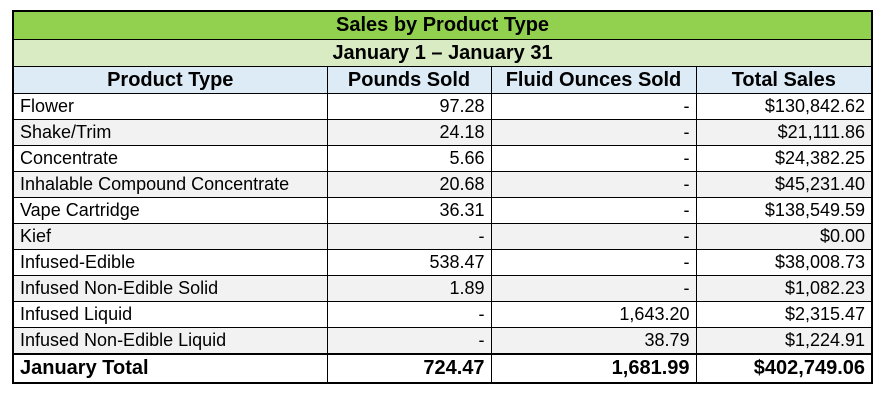 This screenshot has width=883, height=404. What do you see at coordinates (409, 262) in the screenshot?
I see `pounds-sold-cell: 538.47` at bounding box center [409, 262].